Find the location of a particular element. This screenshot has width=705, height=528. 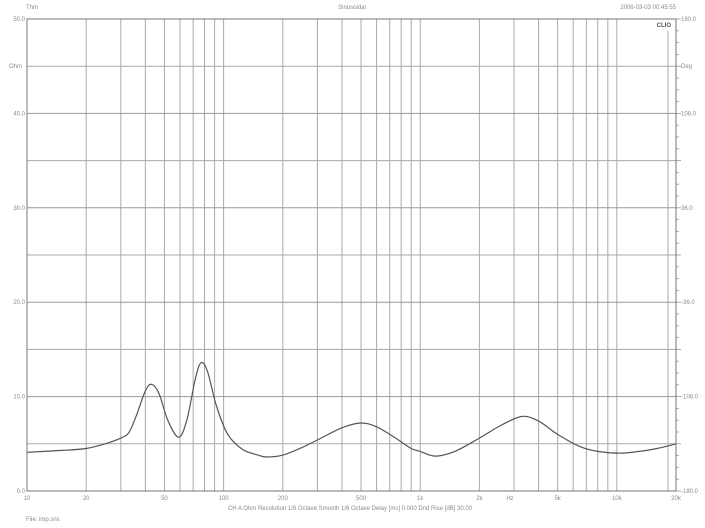

y2-tick-label: -108.0 is located at coordinates (690, 398).